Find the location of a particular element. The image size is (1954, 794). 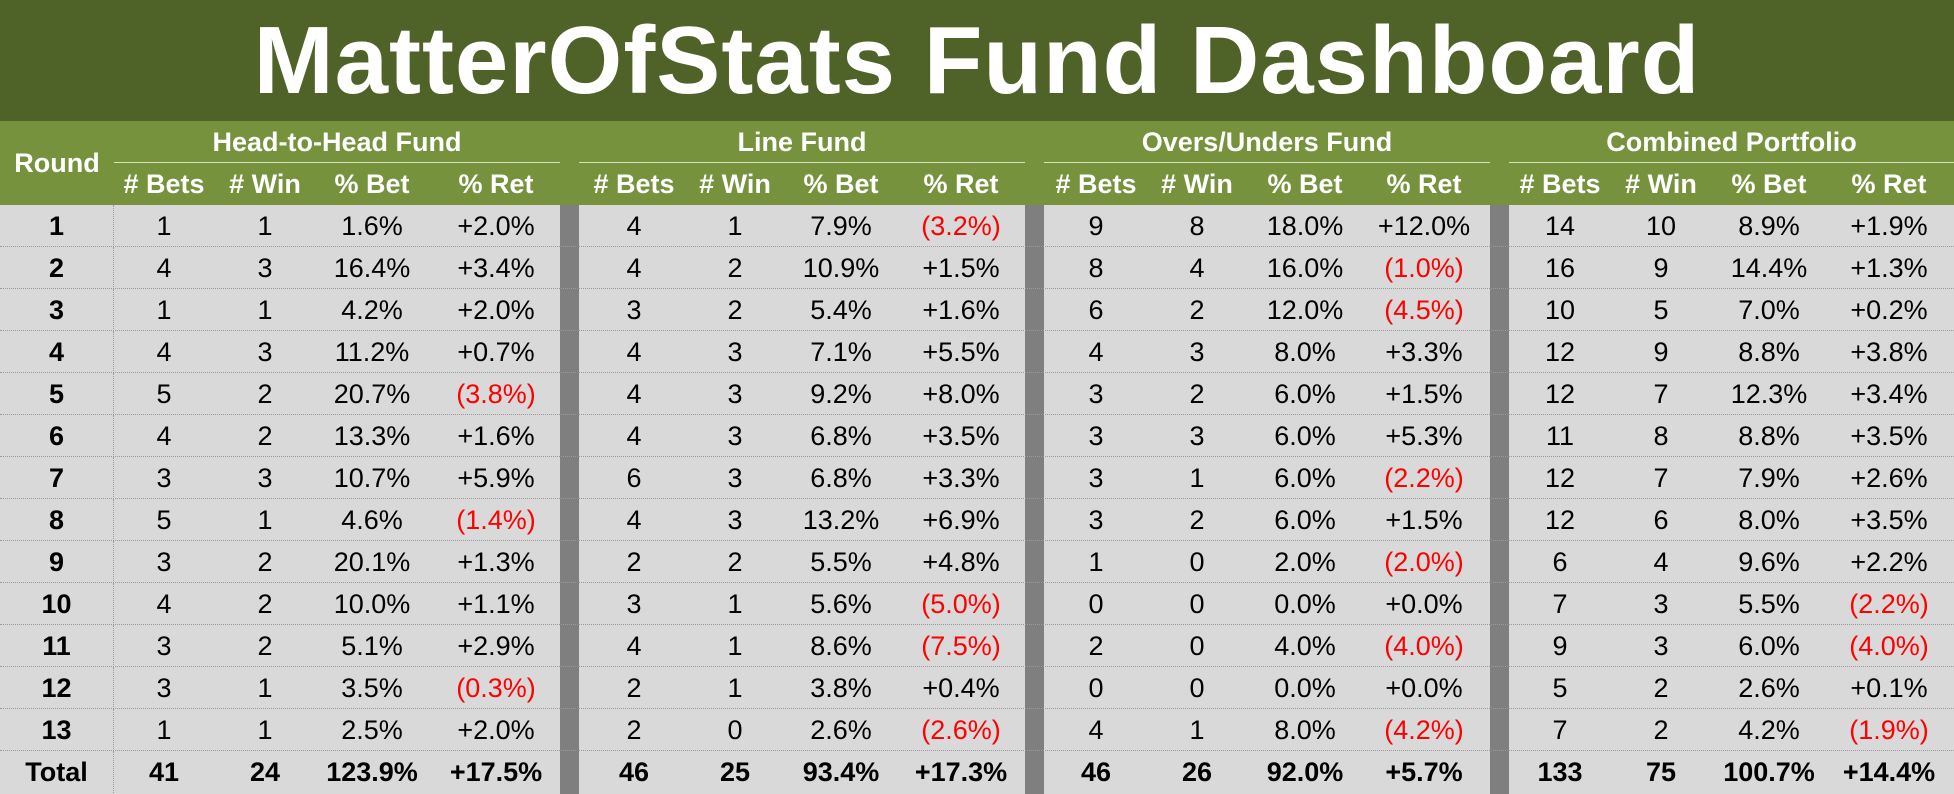

column-header: # Bets is located at coordinates (1096, 184).